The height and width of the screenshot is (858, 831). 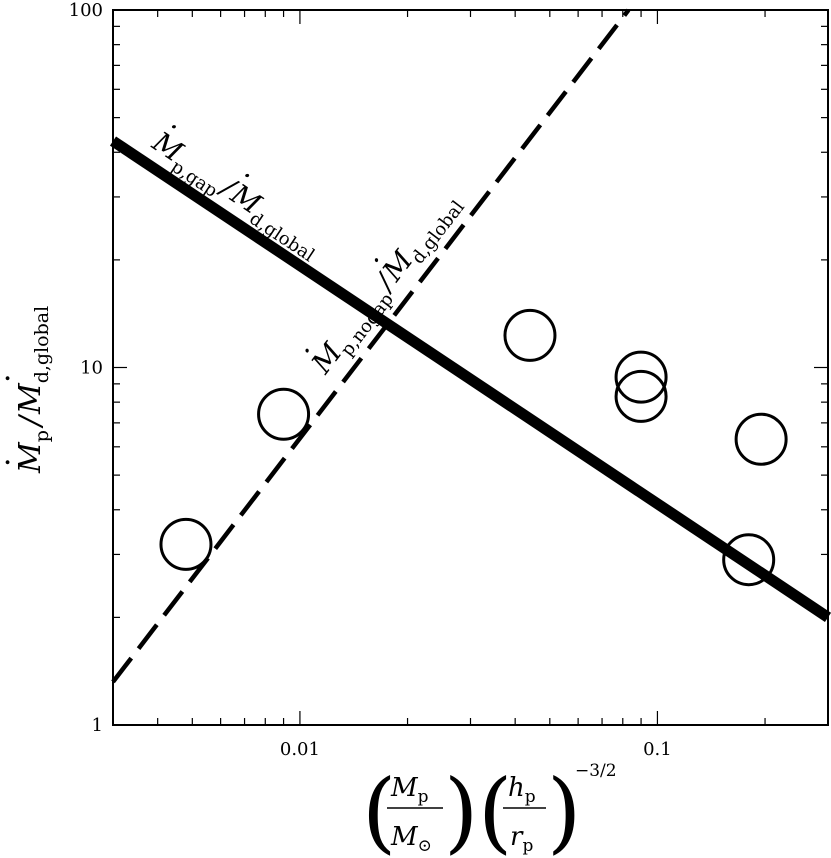 What do you see at coordinates (42, 344) in the screenshot?
I see `ylabel-den-sub: d,global` at bounding box center [42, 344].